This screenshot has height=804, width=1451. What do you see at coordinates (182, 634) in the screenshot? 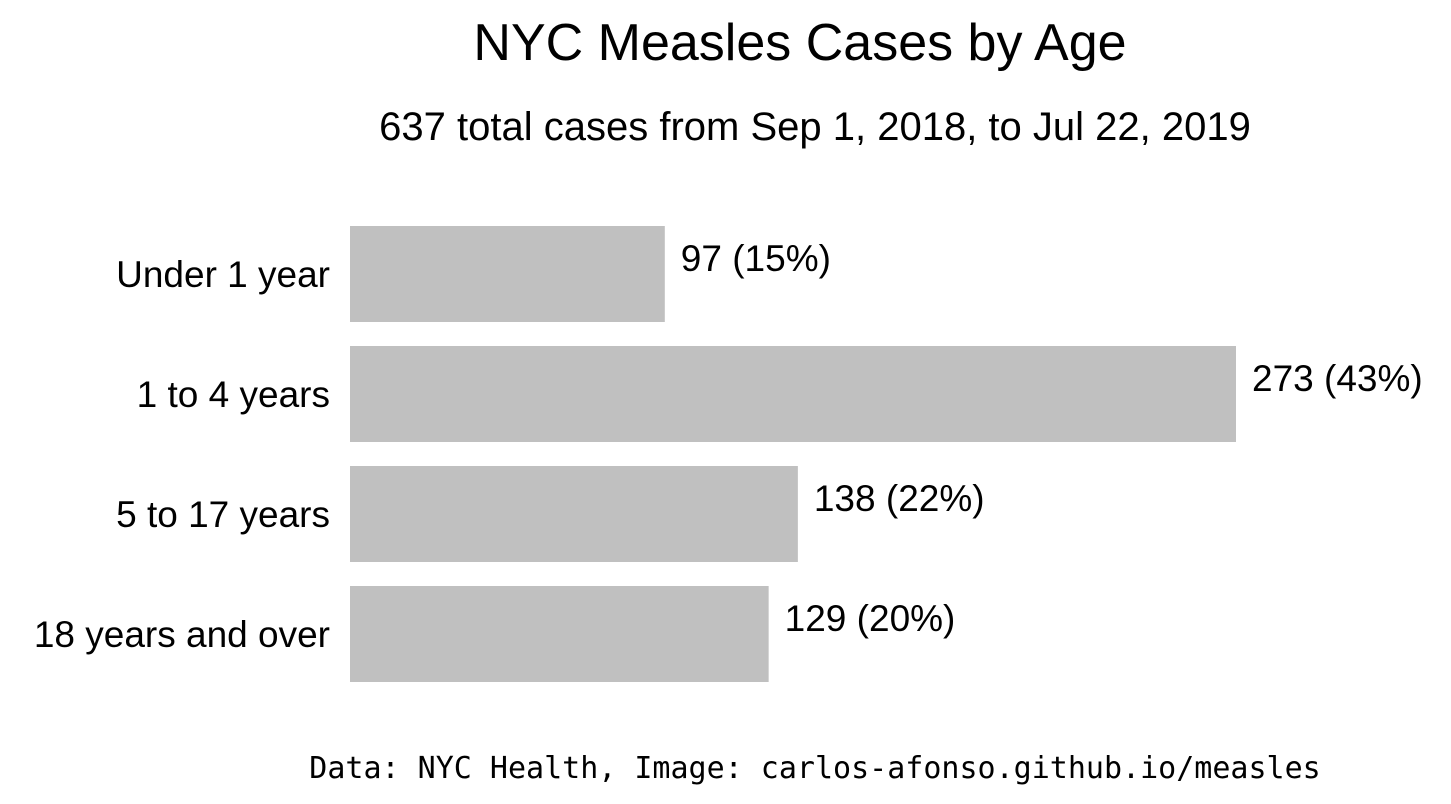
I see `category-label: 18 years and over` at bounding box center [182, 634].